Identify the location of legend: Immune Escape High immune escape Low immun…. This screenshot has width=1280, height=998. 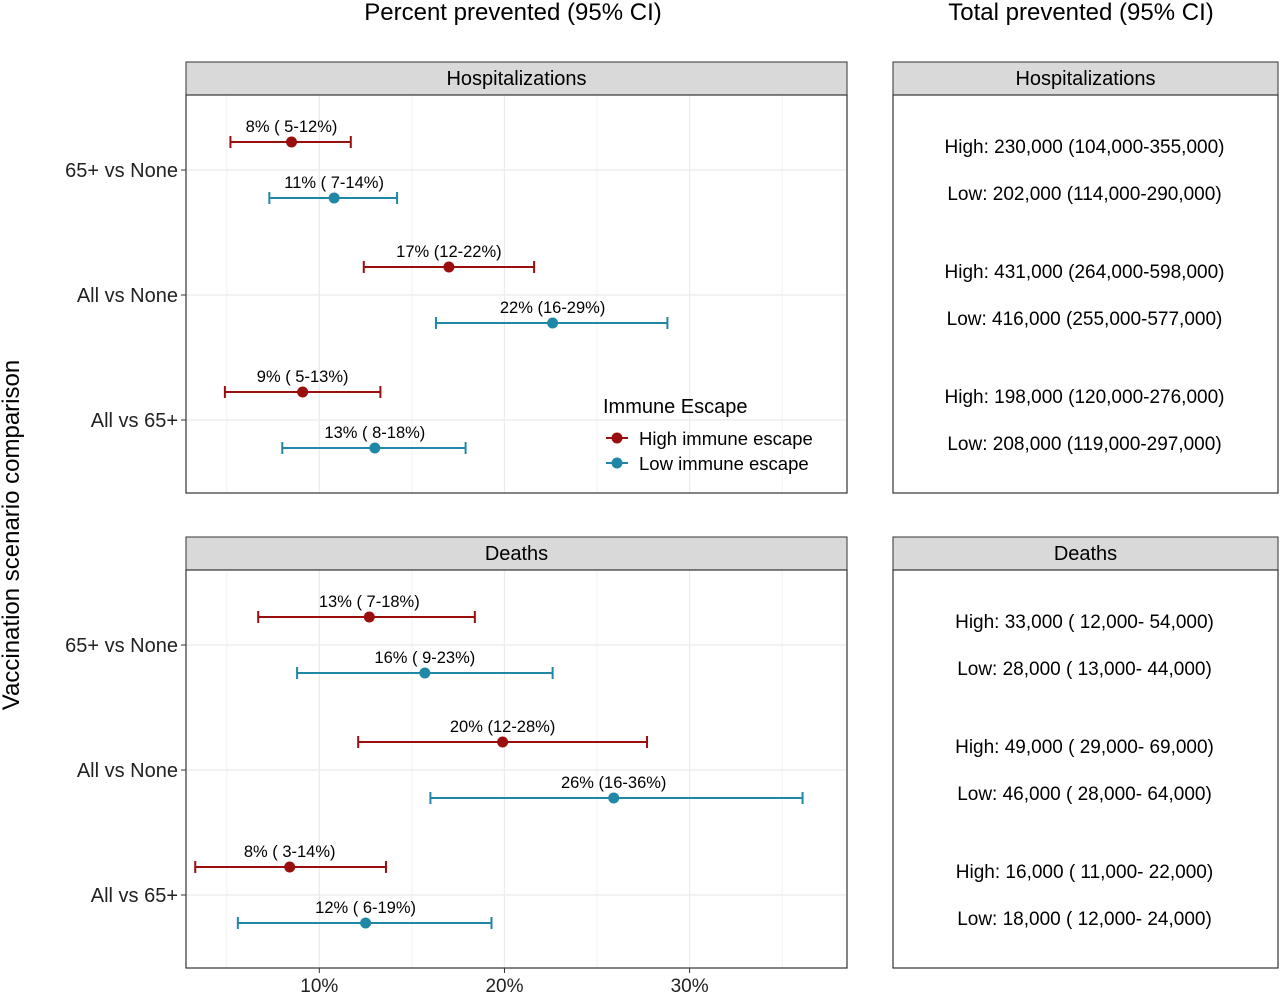
(708, 435).